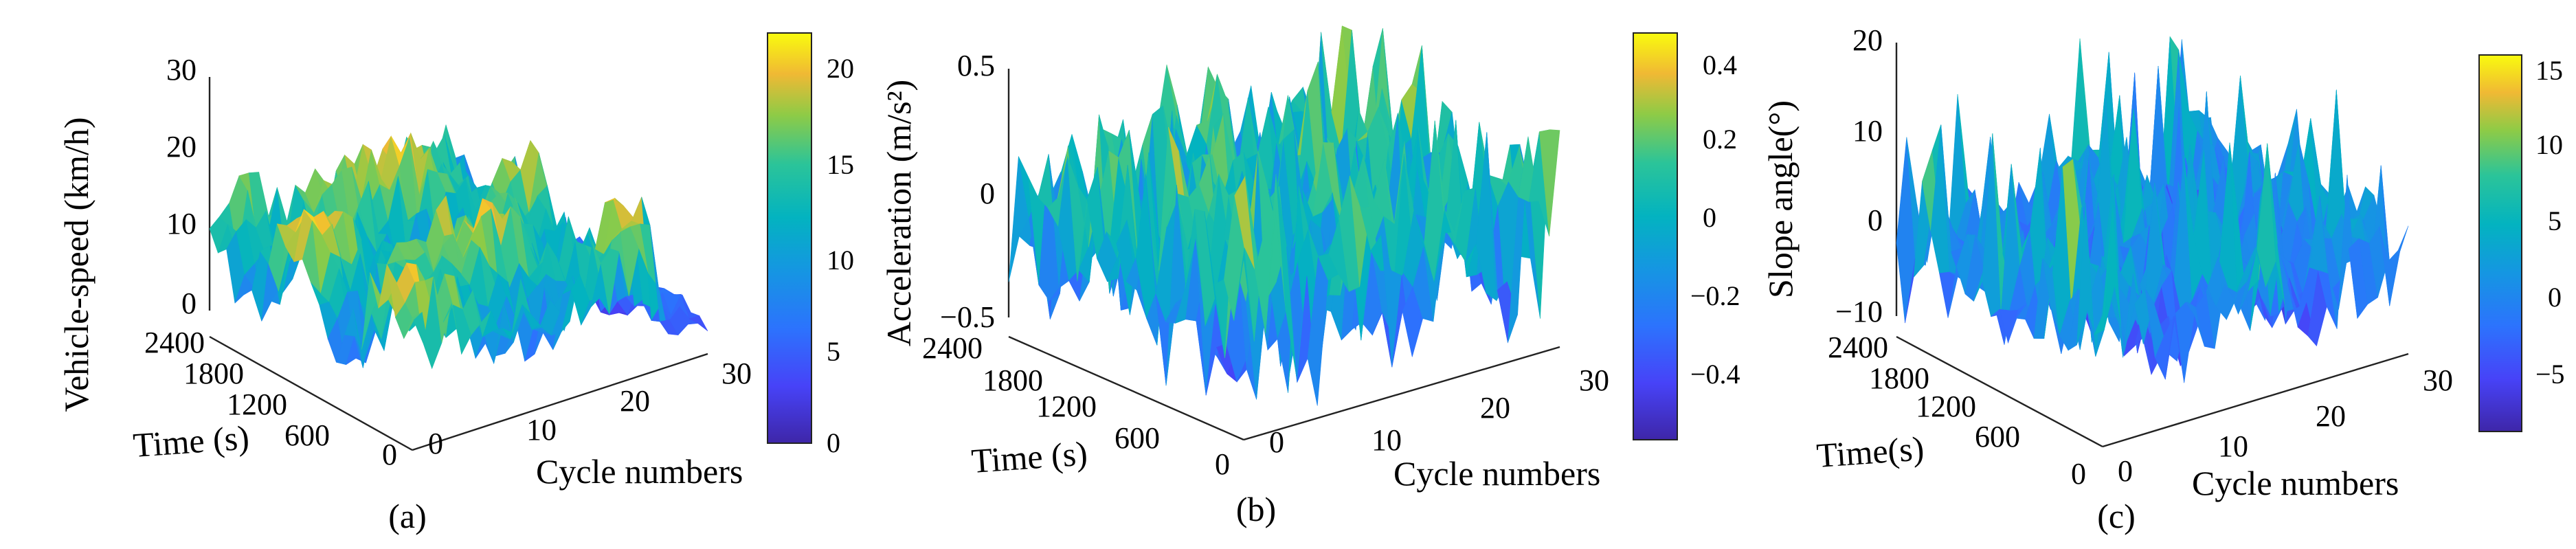 The image size is (2576, 549). Describe the element at coordinates (789, 238) in the screenshot. I see `panel-a-colorbar` at that location.